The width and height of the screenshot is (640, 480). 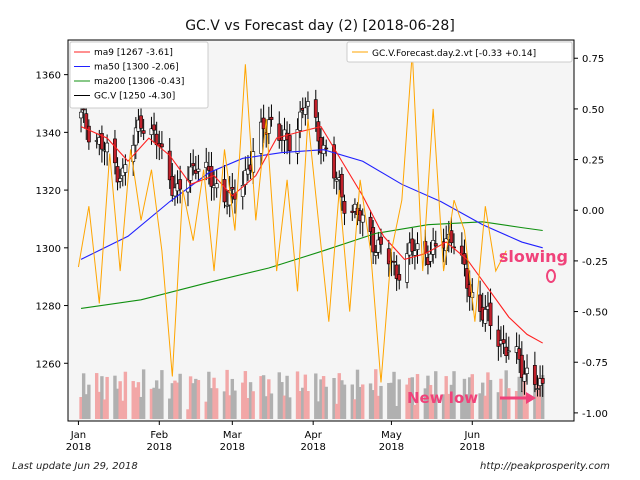 What do you see at coordinates (531, 398) in the screenshot?
I see `new-low-arrow-head` at bounding box center [531, 398].